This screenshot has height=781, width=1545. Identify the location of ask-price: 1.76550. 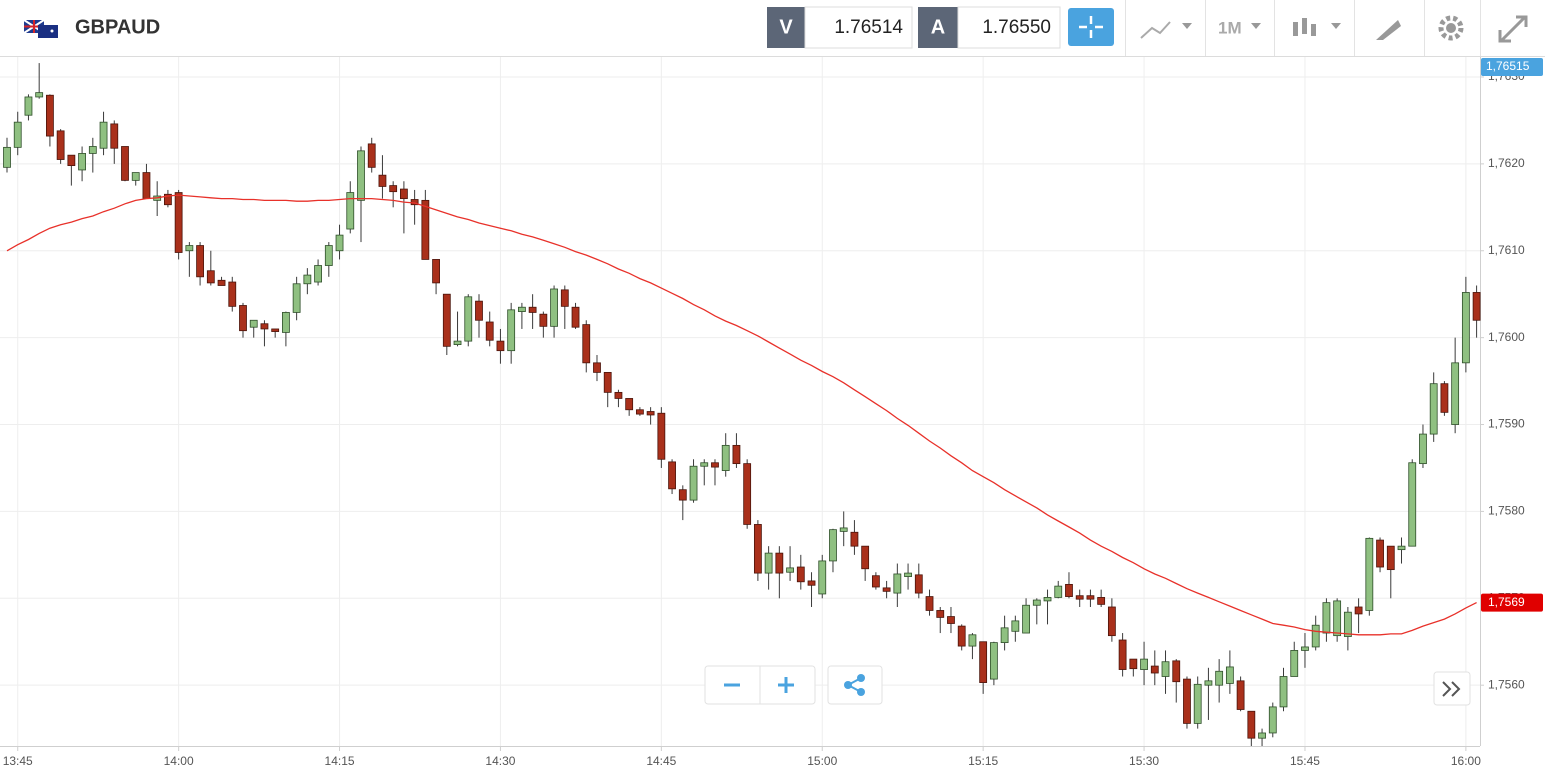
(1016, 27).